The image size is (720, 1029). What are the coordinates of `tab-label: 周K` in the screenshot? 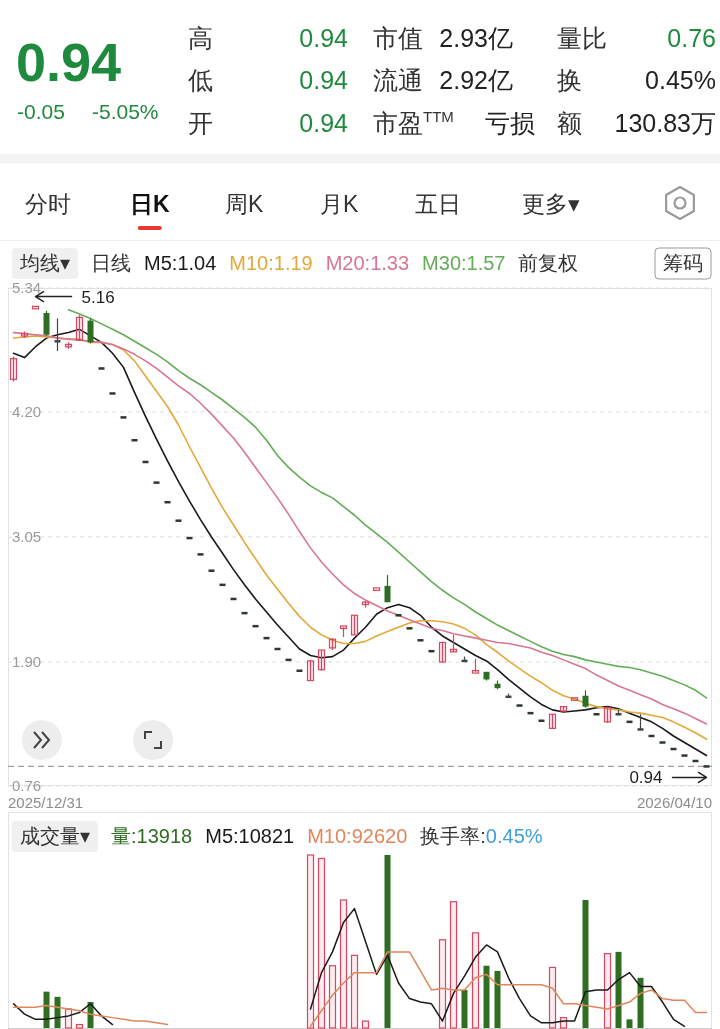 It's located at (244, 204).